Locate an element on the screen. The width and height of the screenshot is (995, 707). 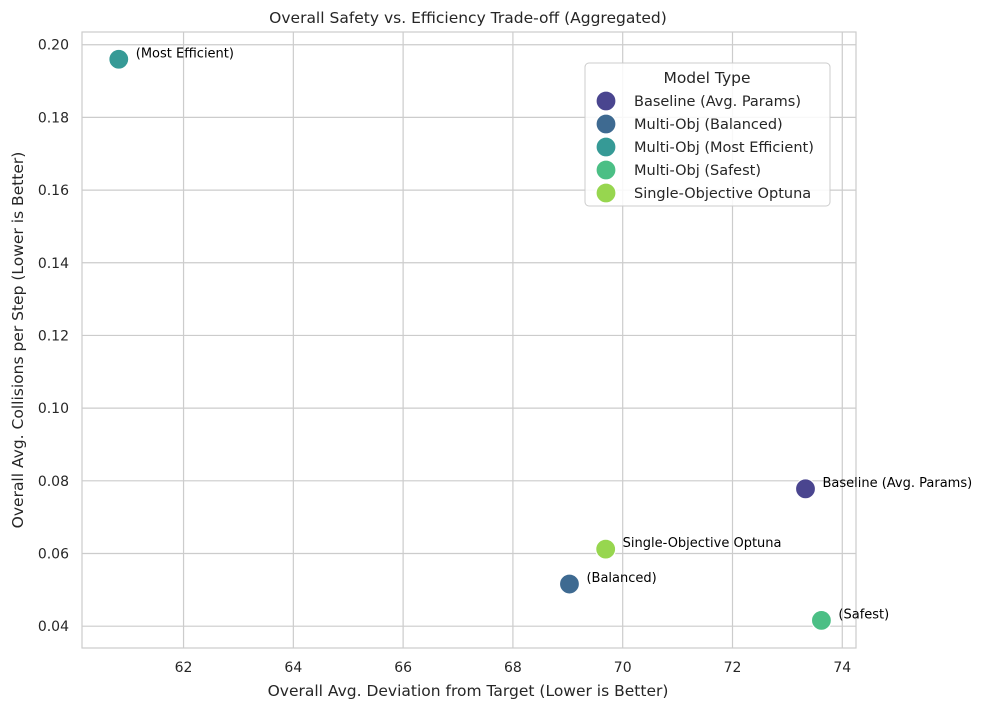
y-tick-label: 0.06 is located at coordinates (53, 555).